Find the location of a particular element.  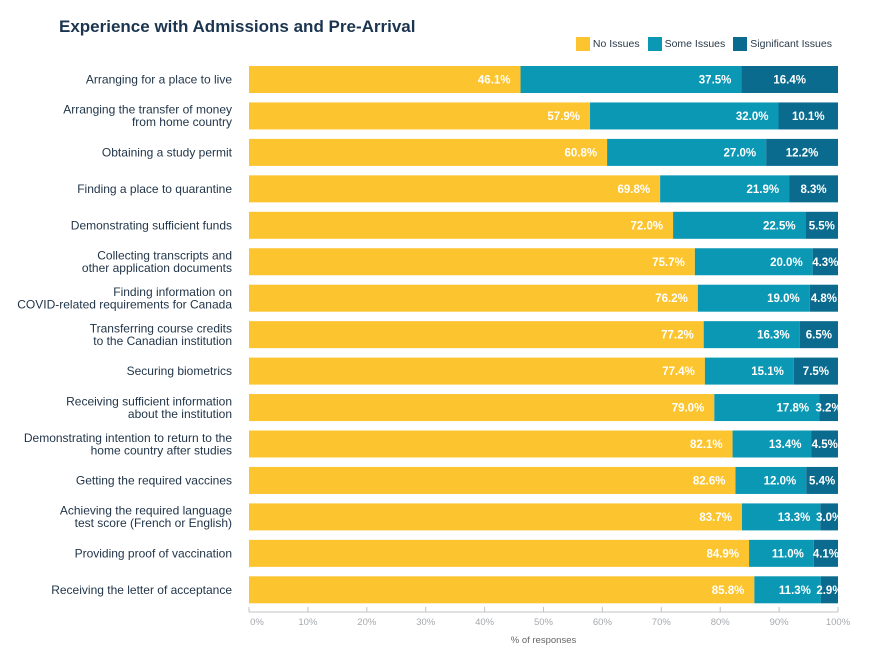

data-label: 5.5% is located at coordinates (822, 226).